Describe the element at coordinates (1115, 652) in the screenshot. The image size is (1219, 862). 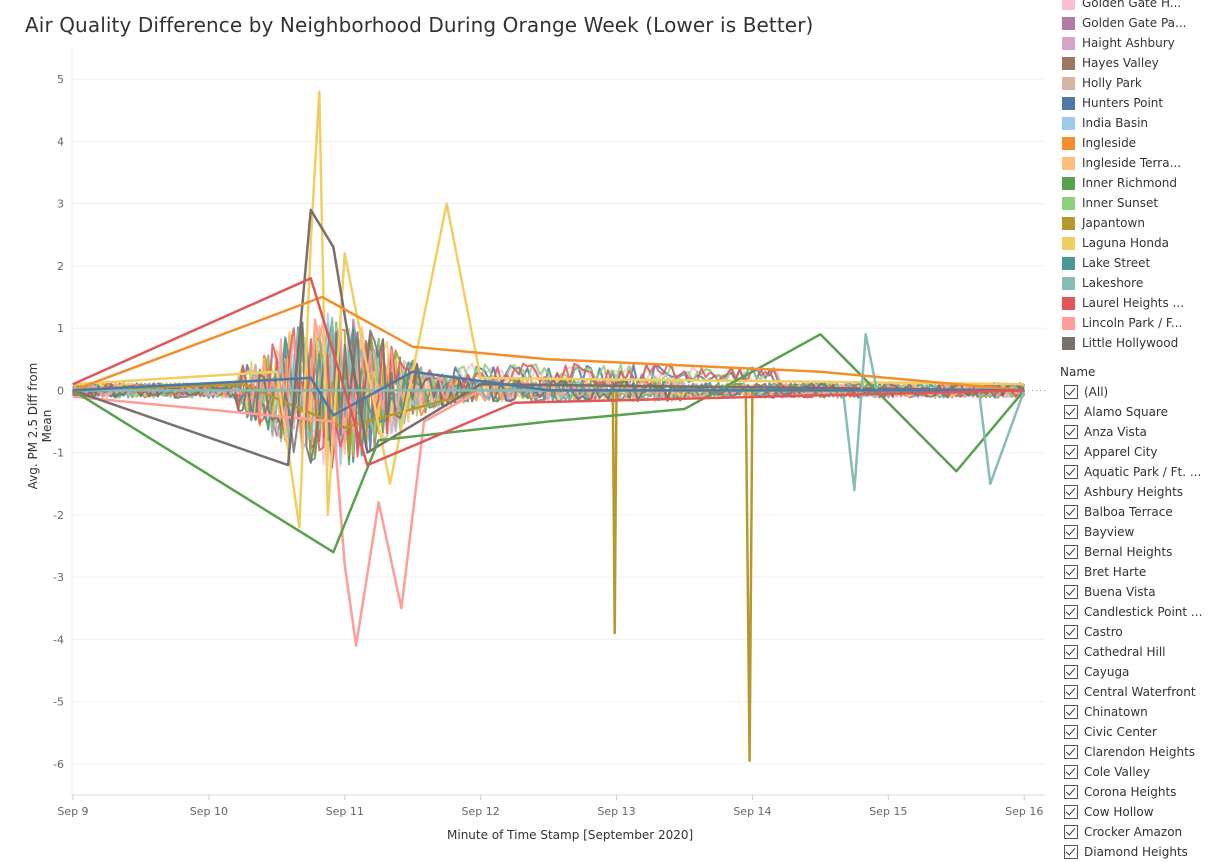
I see `filter-item: Cathedral Hill` at that location.